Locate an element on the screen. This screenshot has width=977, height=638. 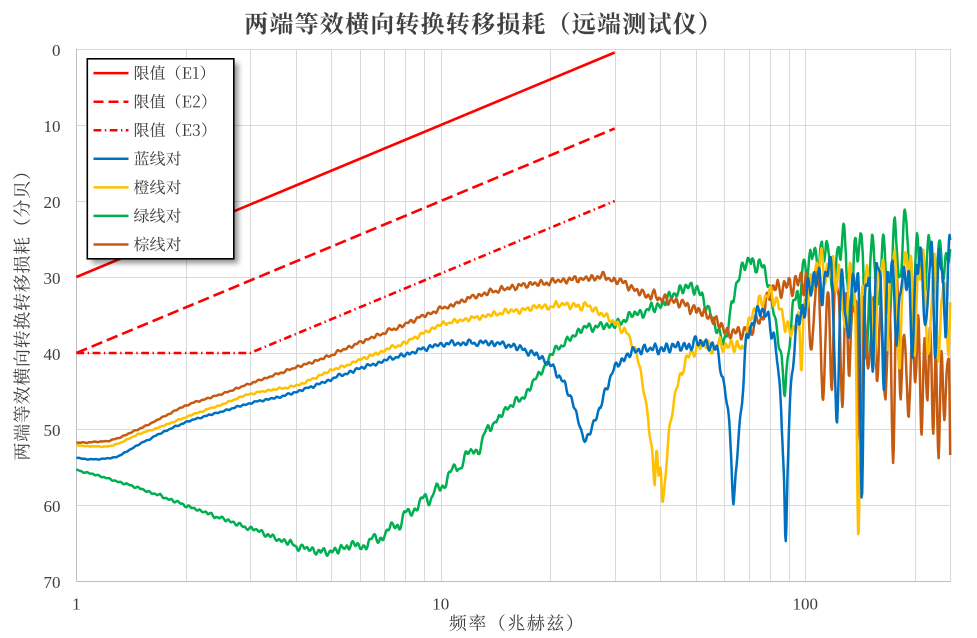
svg-text: 1 is located at coordinates (76, 604).